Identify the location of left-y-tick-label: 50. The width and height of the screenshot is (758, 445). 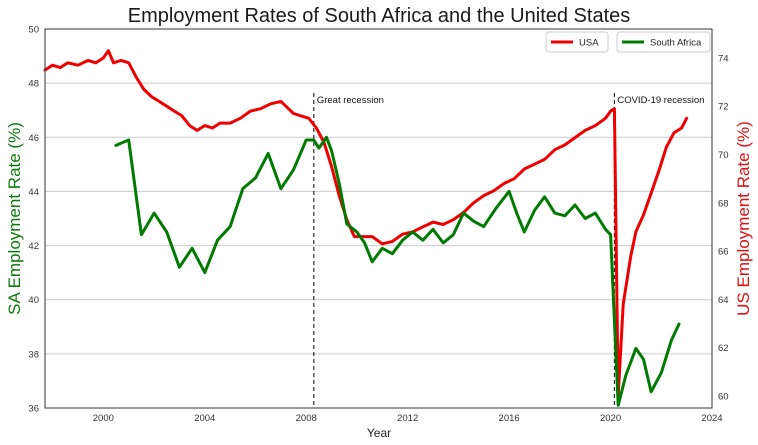
(33, 30).